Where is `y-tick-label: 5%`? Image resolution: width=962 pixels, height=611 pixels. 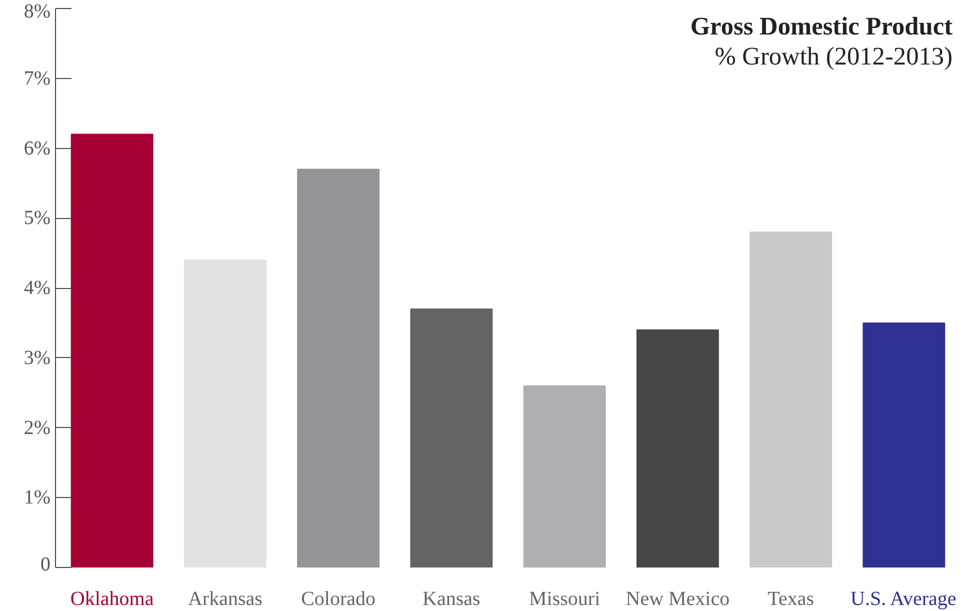 y-tick-label: 5% is located at coordinates (37, 218).